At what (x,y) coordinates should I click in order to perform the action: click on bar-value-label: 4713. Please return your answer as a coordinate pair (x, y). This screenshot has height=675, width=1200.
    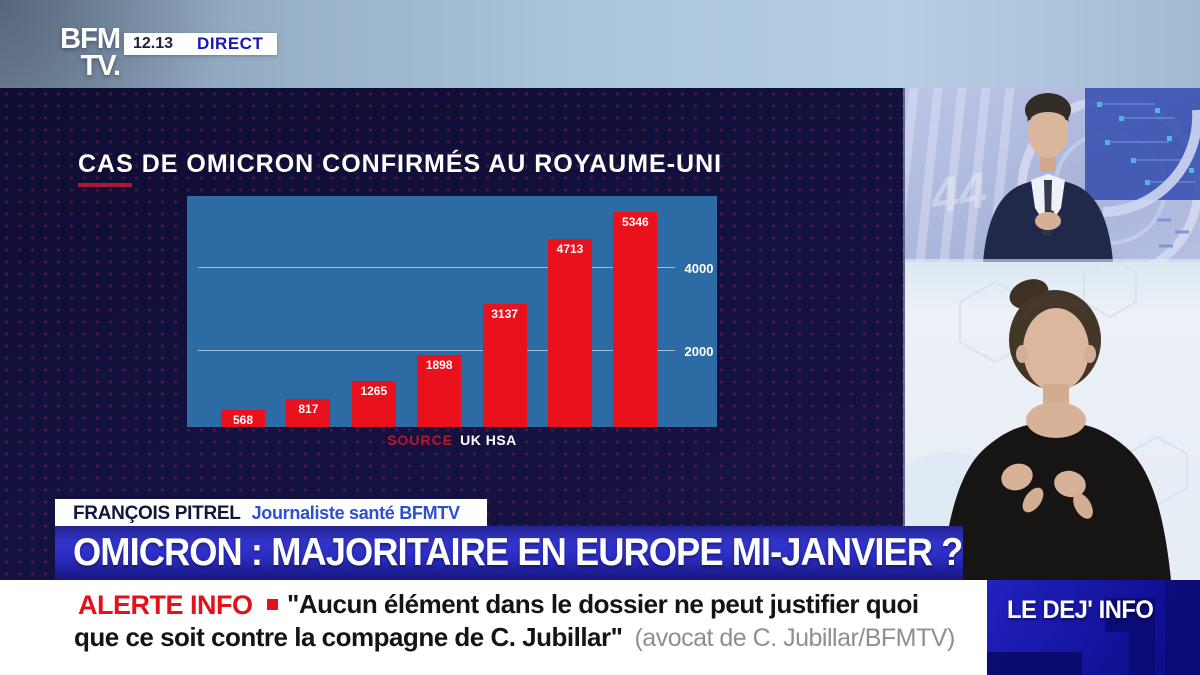
    Looking at the image, I should click on (570, 248).